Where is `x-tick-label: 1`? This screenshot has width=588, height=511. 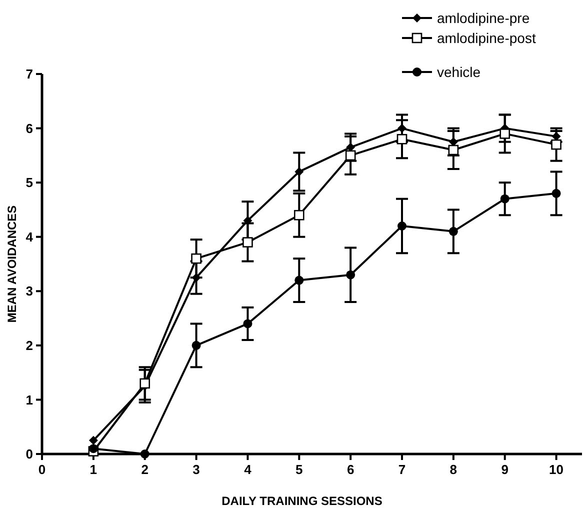 x-tick-label: 1 is located at coordinates (94, 469).